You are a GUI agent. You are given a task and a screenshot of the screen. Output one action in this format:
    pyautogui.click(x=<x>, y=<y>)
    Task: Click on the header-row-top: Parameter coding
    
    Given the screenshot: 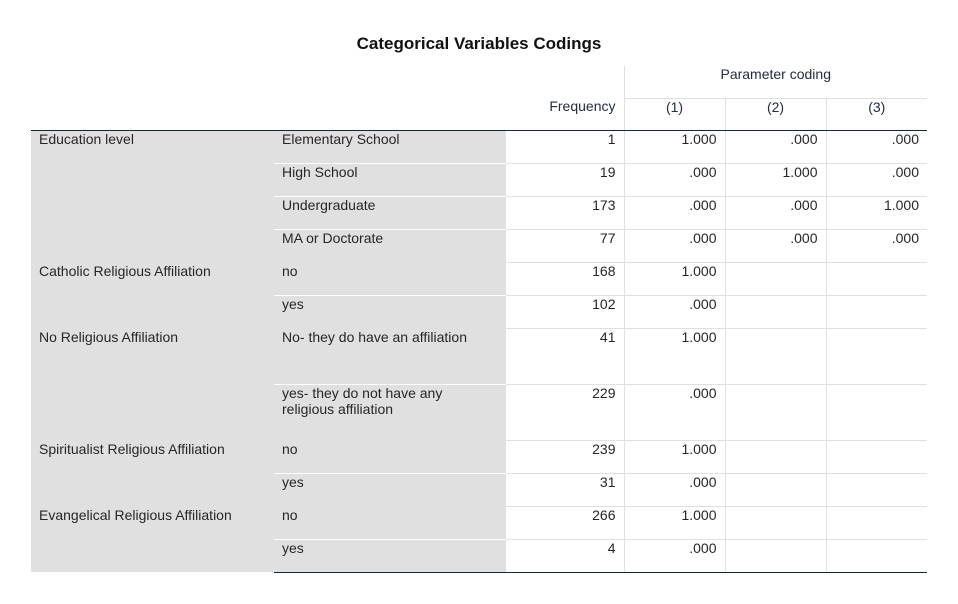 What is the action you would take?
    pyautogui.click(x=479, y=82)
    